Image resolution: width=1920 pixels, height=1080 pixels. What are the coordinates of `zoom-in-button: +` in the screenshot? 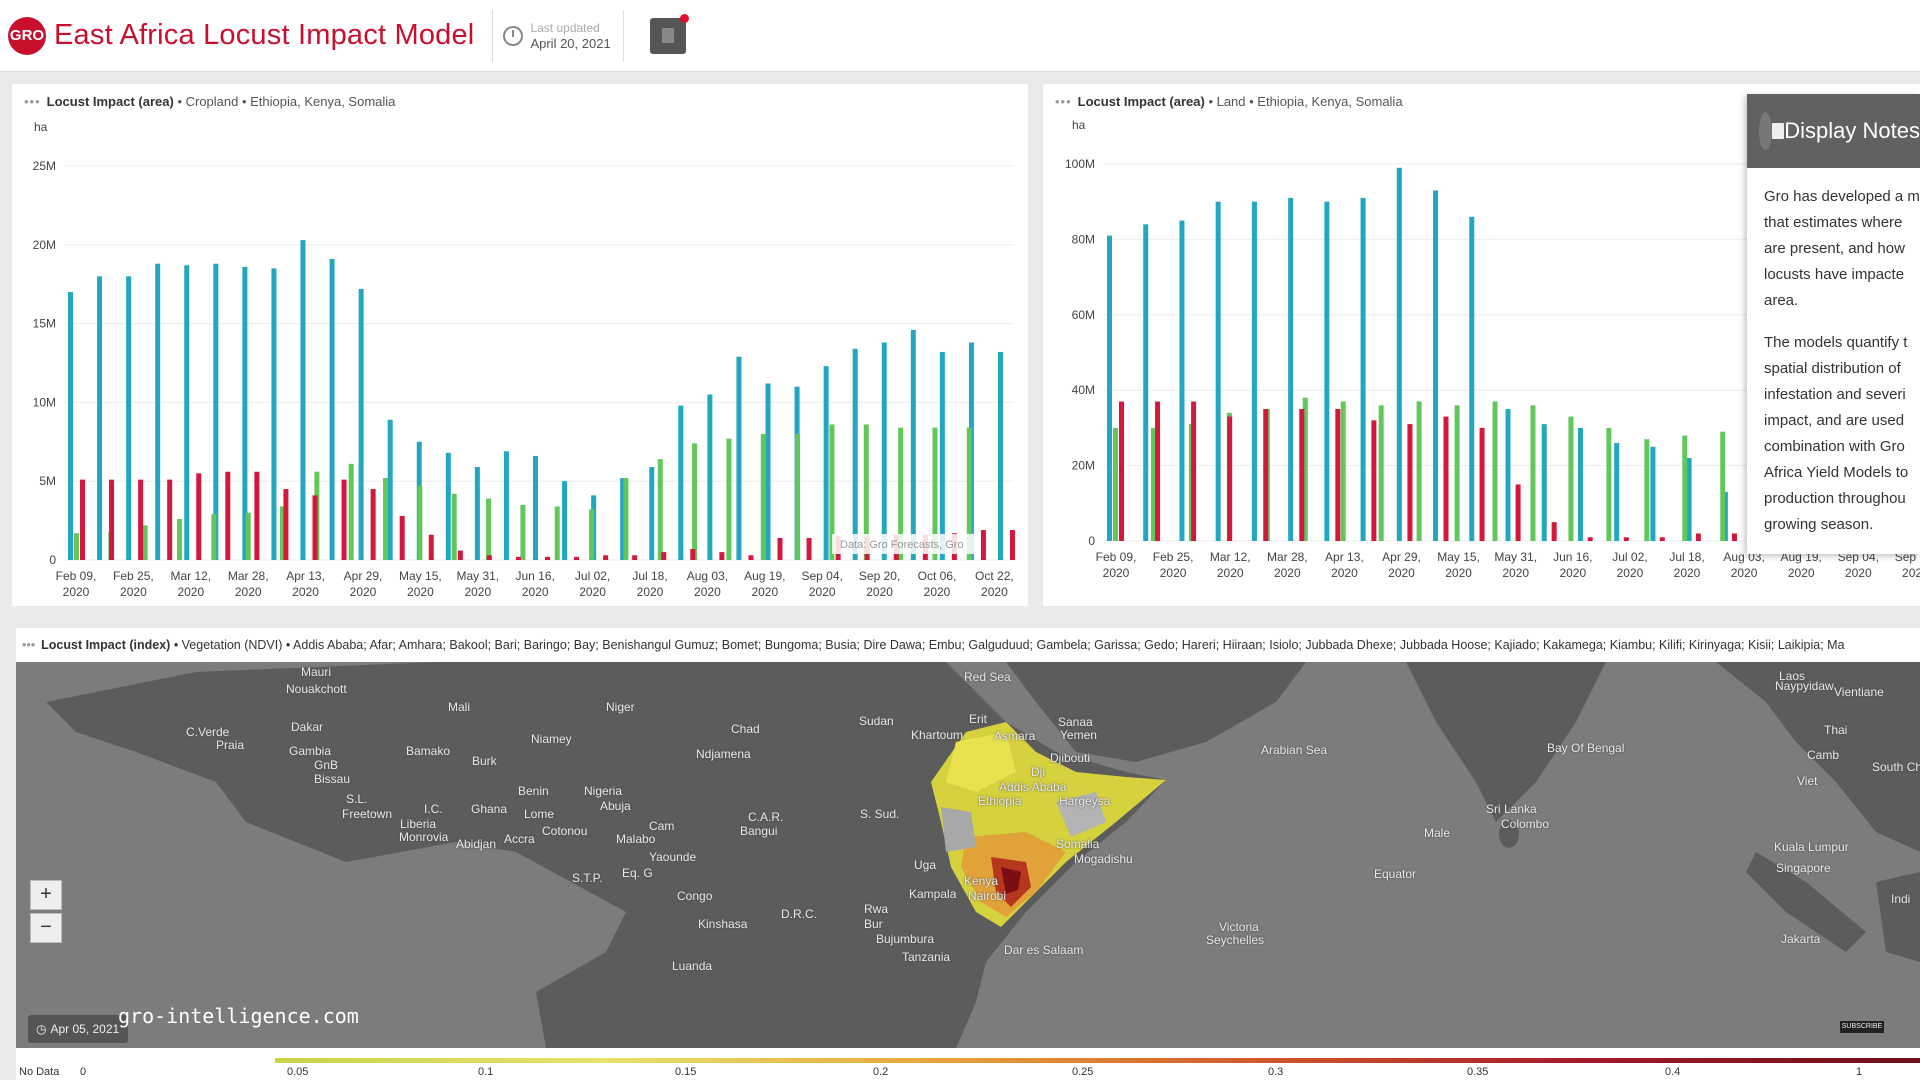 It's located at (46, 895).